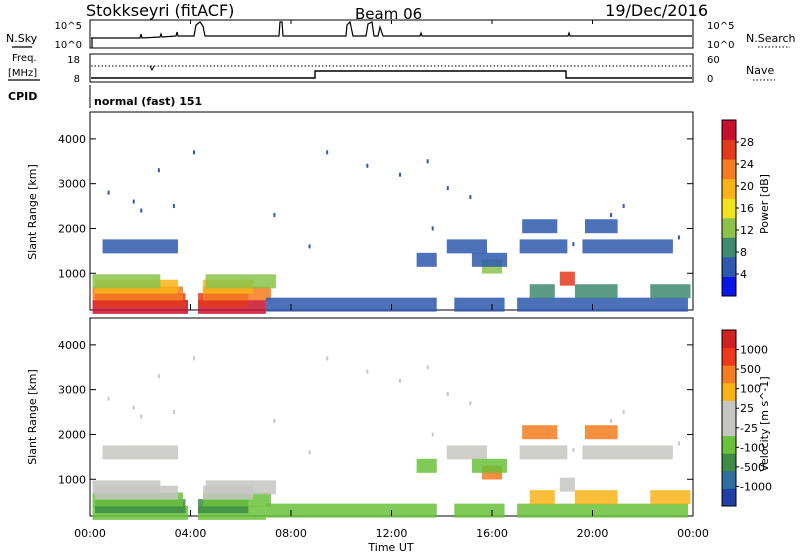 This screenshot has width=800, height=554. Describe the element at coordinates (291, 533) in the screenshot. I see `x-tick-label: 08:00` at that location.